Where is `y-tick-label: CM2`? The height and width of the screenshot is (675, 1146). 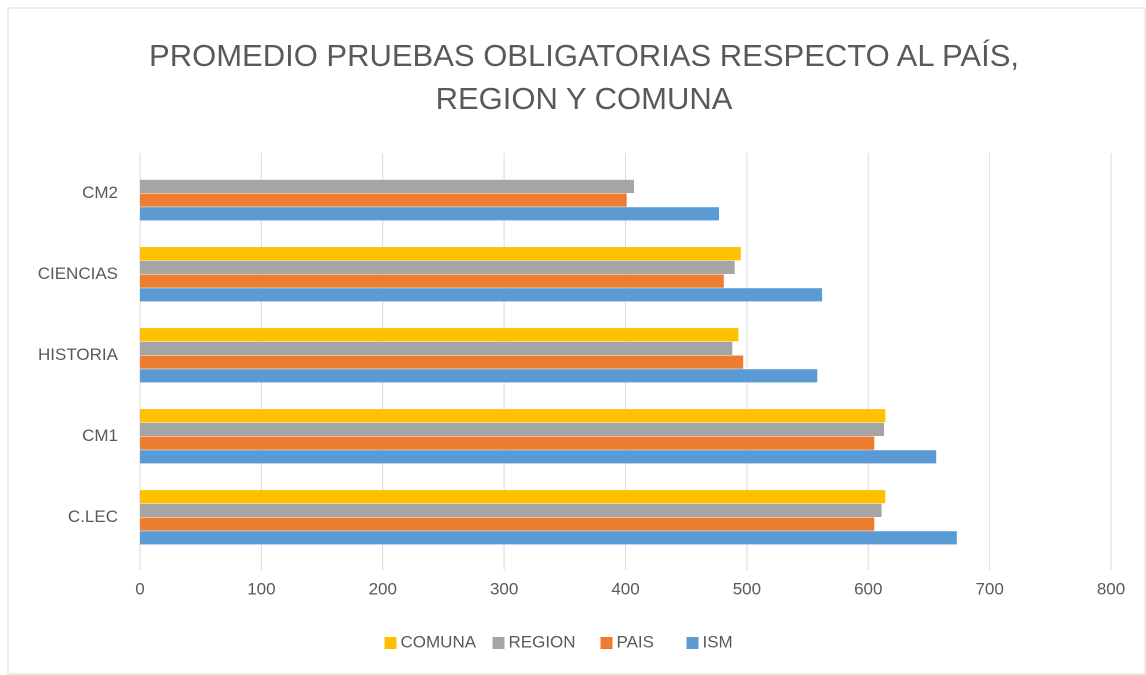 y-tick-label: CM2 is located at coordinates (100, 192).